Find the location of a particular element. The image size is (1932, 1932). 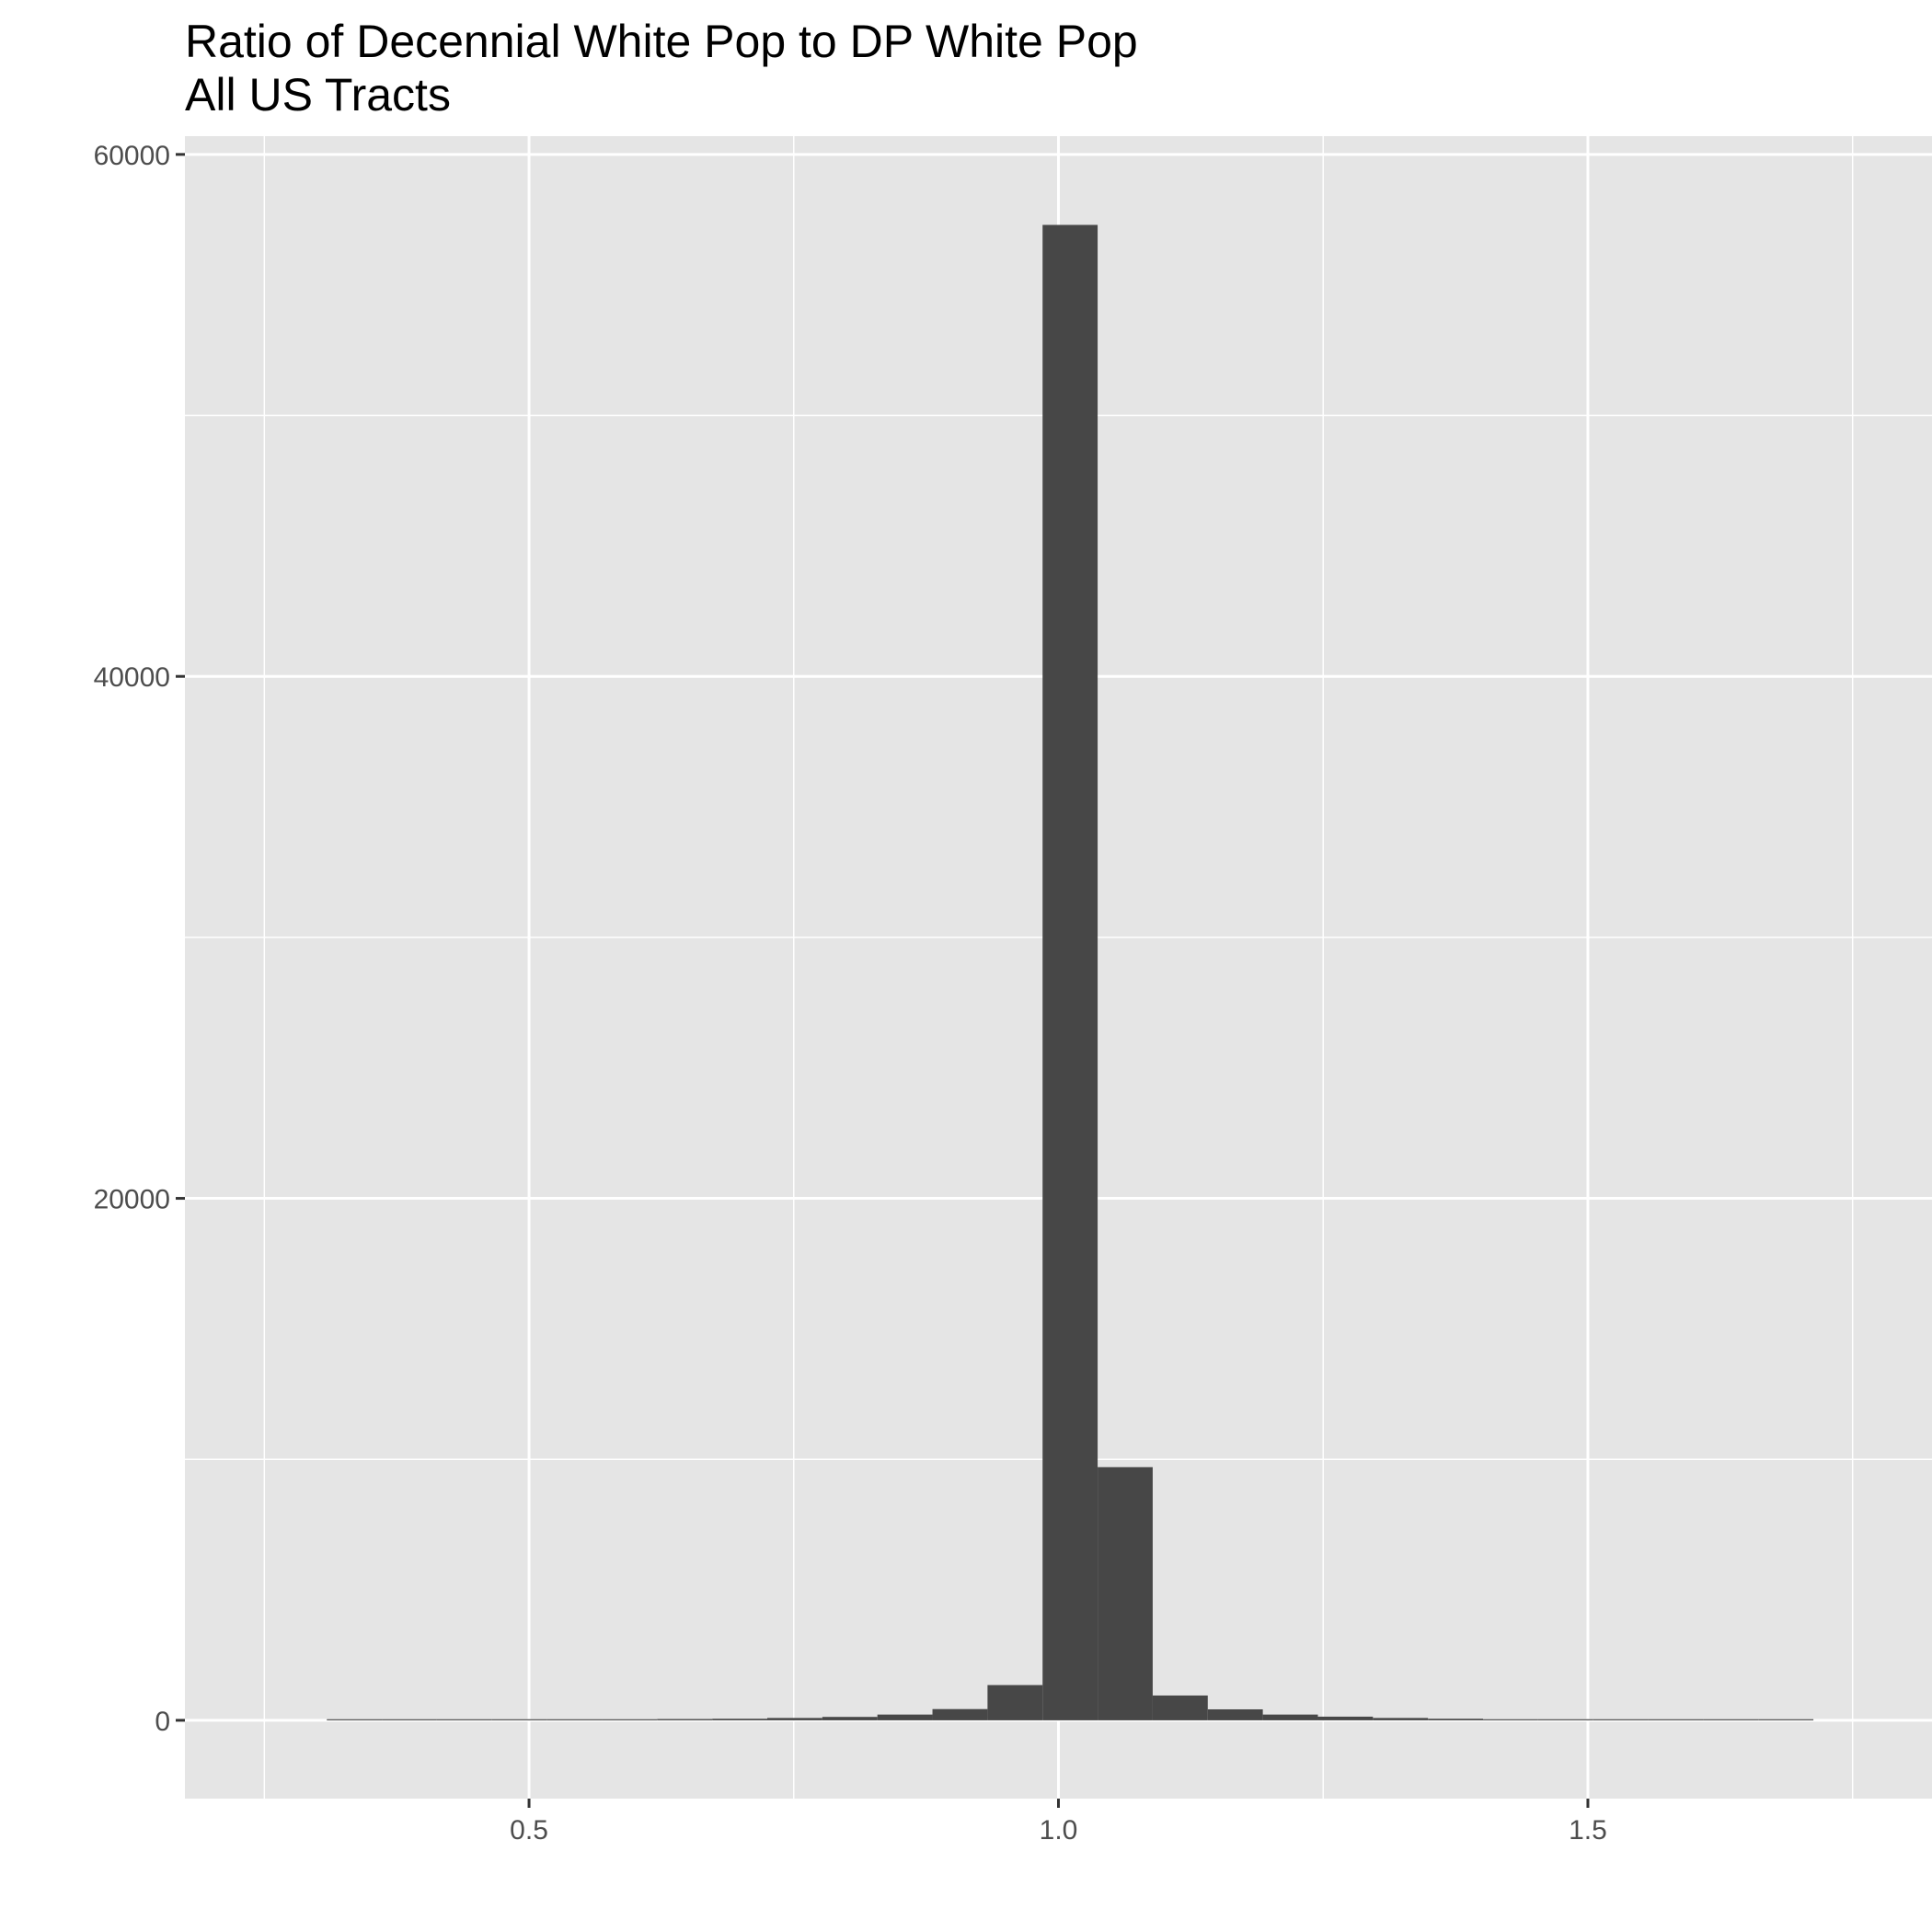

x-tick-label: 1.5 is located at coordinates (1588, 1830).